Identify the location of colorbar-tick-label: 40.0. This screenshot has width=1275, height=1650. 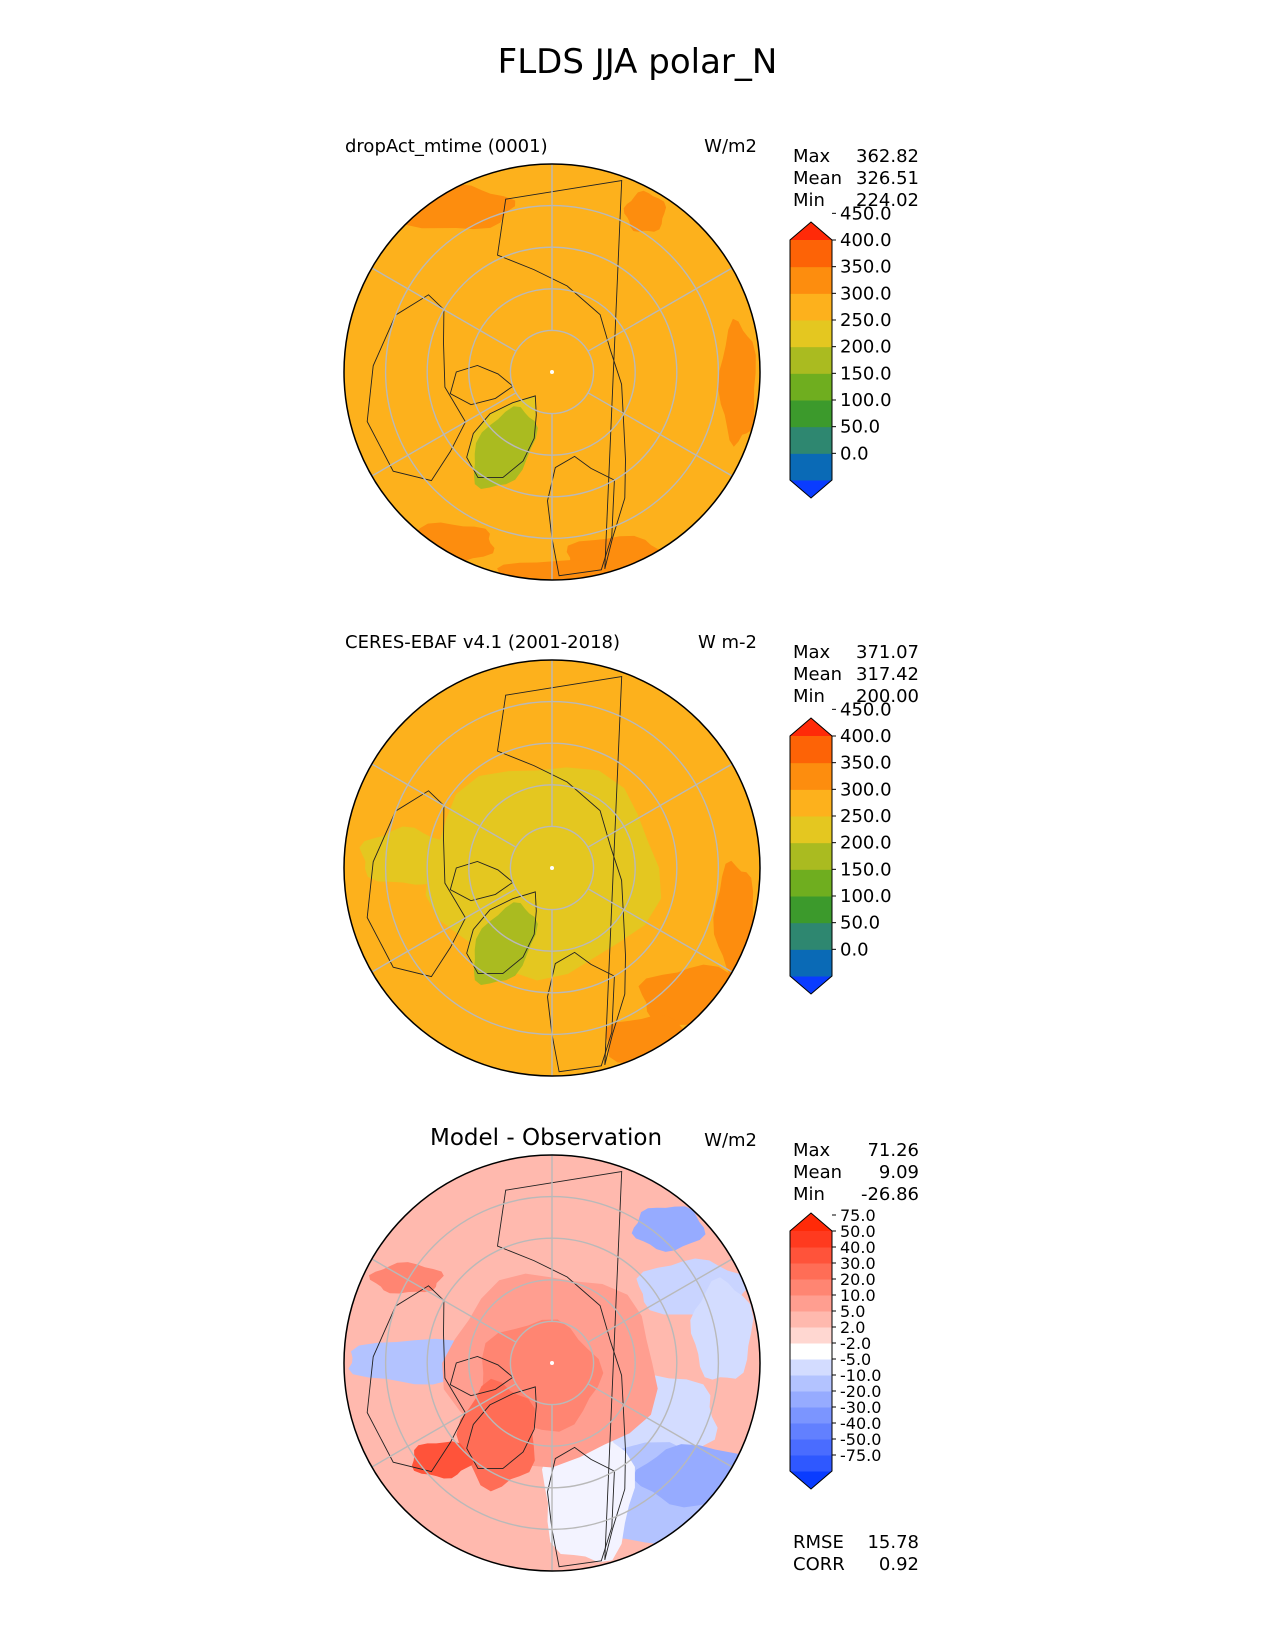
(858, 1247).